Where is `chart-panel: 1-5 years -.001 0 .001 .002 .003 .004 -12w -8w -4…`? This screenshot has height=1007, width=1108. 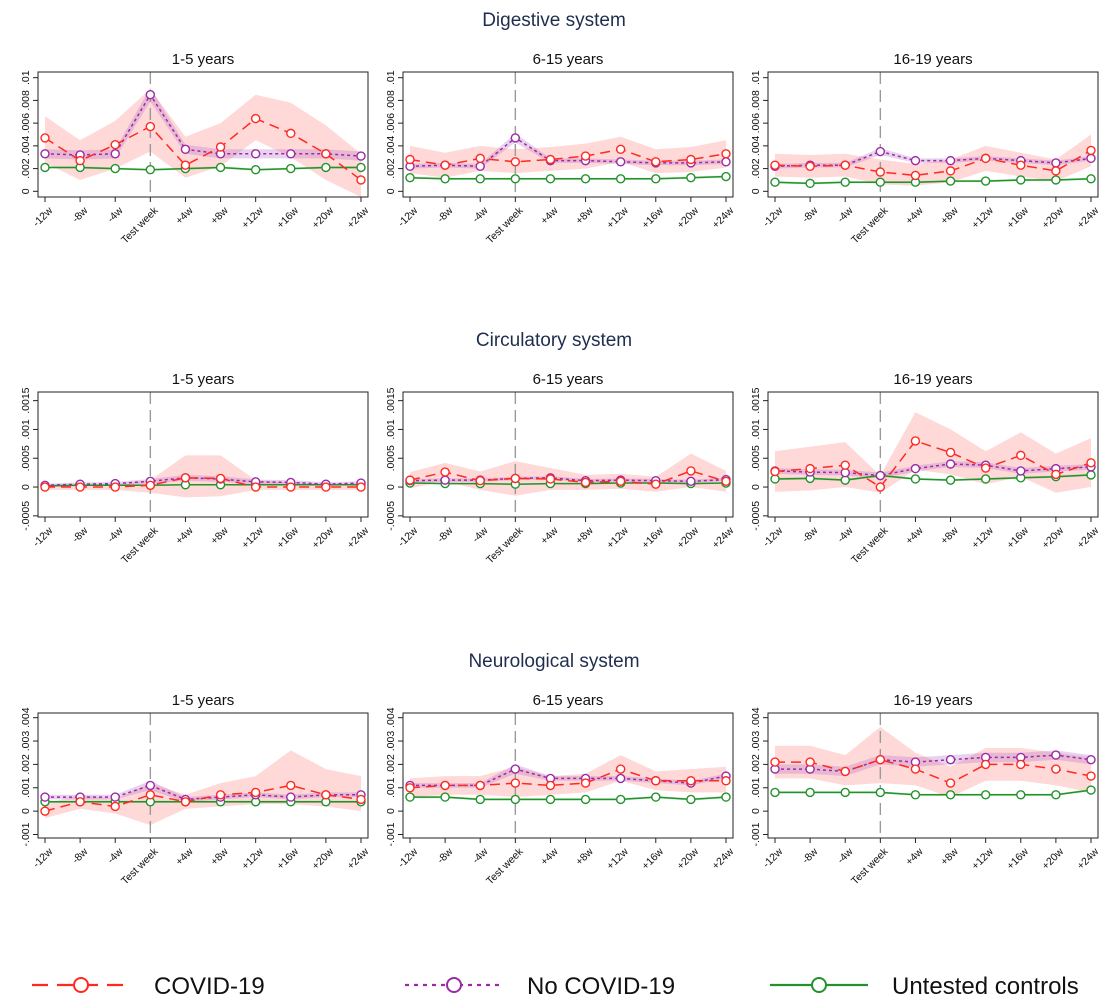
chart-panel: 1-5 years -.001 0 .001 .002 .003 .004 -12w -8w -4… is located at coordinates (196, 789).